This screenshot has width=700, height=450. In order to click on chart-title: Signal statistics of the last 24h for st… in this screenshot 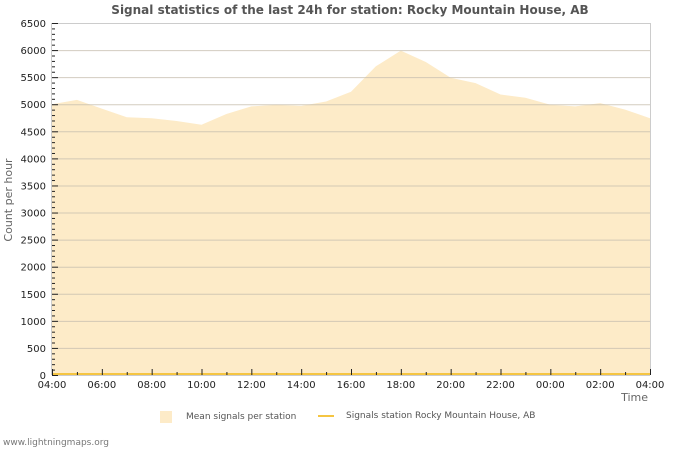, I will do `click(350, 10)`.